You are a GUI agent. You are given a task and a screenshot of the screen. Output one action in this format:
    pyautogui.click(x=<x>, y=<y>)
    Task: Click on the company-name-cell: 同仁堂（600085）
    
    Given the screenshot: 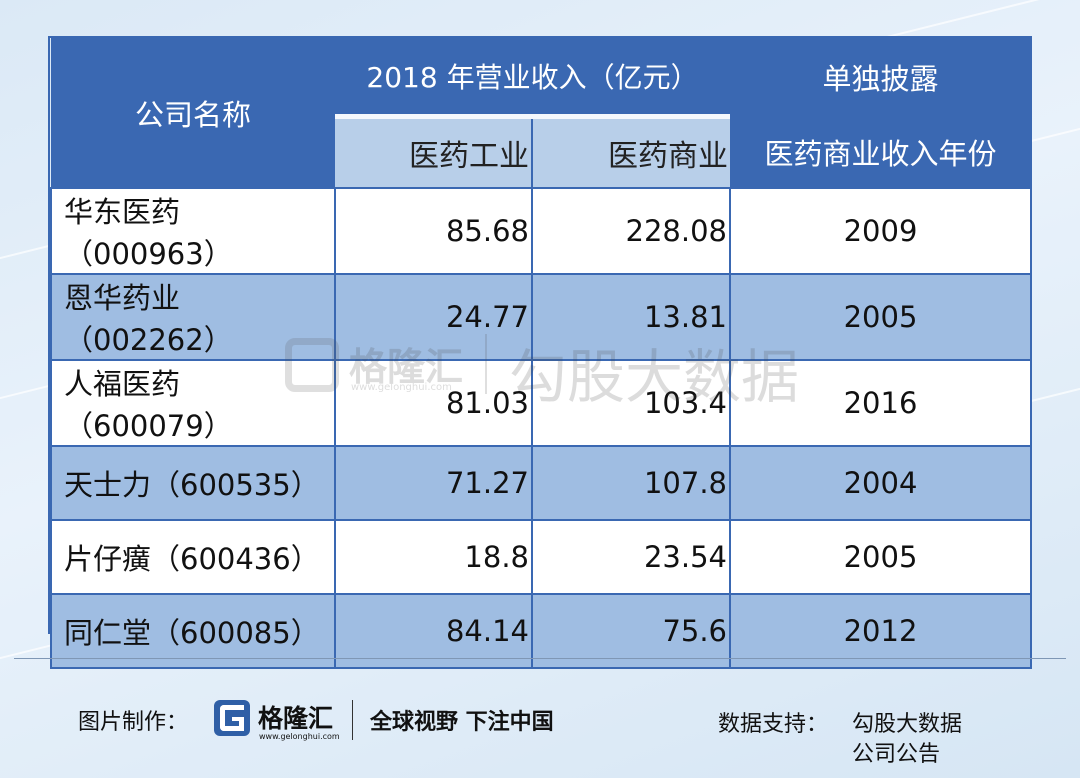 What is the action you would take?
    pyautogui.click(x=193, y=631)
    